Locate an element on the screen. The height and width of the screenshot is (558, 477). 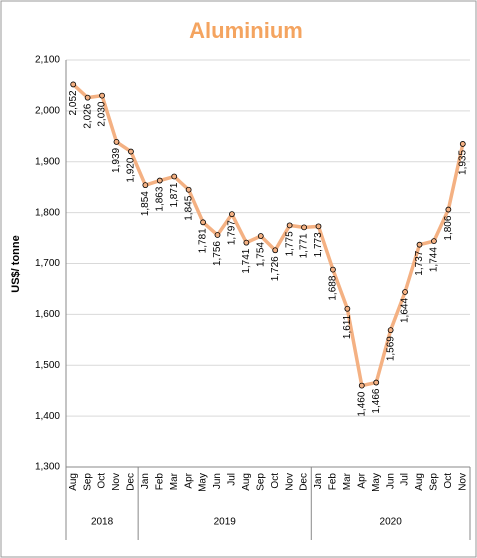
y-tick-label: 2,000 is located at coordinates (47, 111).